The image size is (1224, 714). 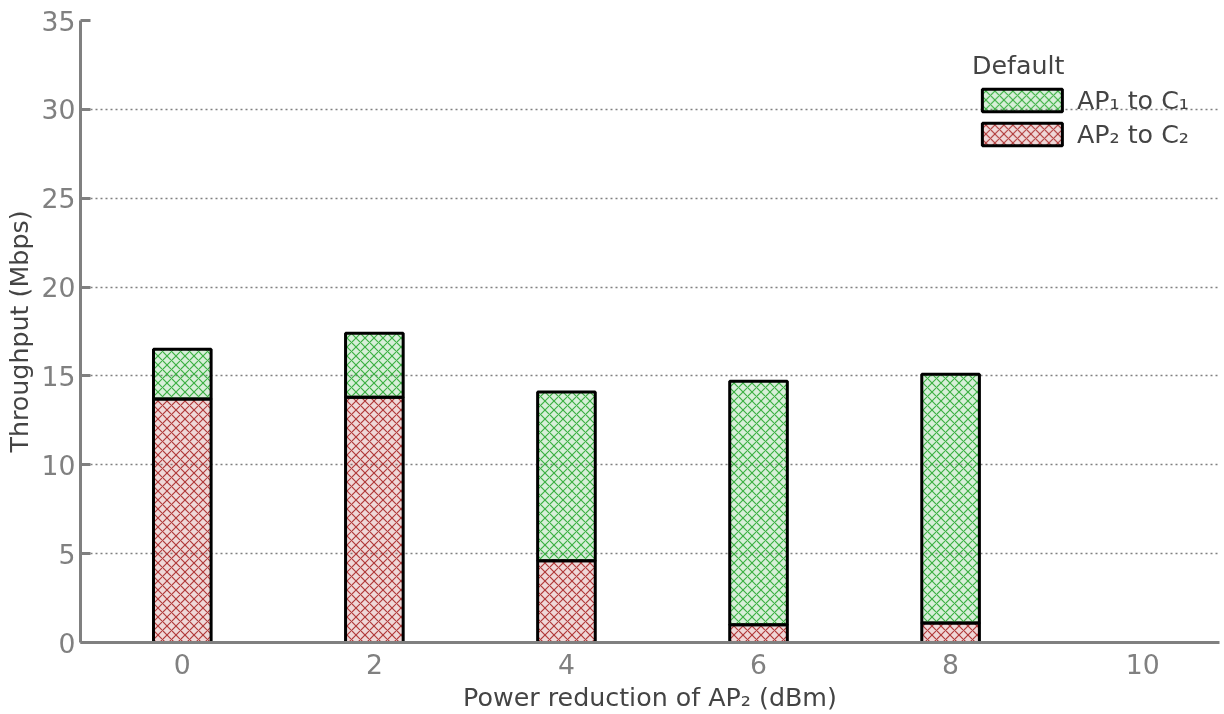 What do you see at coordinates (67, 554) in the screenshot?
I see `y-tick-label: 5` at bounding box center [67, 554].